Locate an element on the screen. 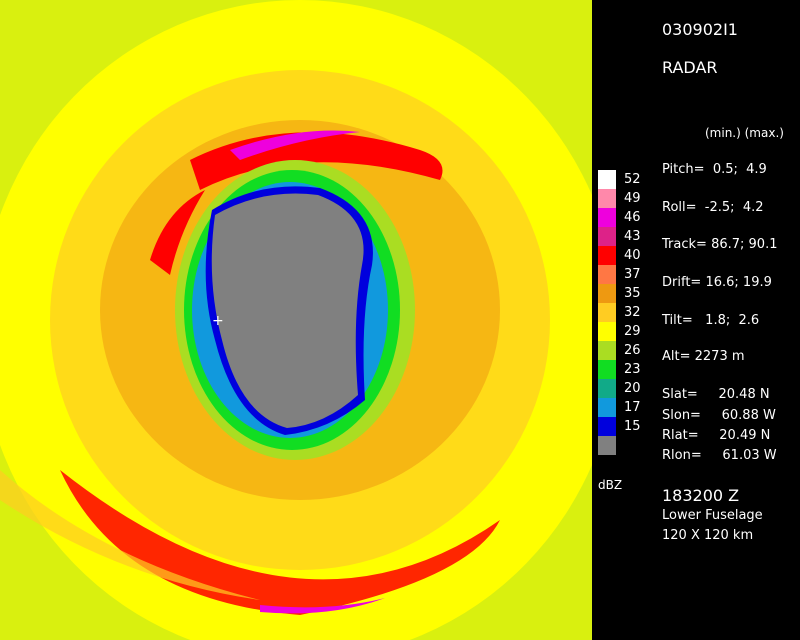 The height and width of the screenshot is (640, 800). param-track: Track= 86.7; 90.1 is located at coordinates (720, 244).